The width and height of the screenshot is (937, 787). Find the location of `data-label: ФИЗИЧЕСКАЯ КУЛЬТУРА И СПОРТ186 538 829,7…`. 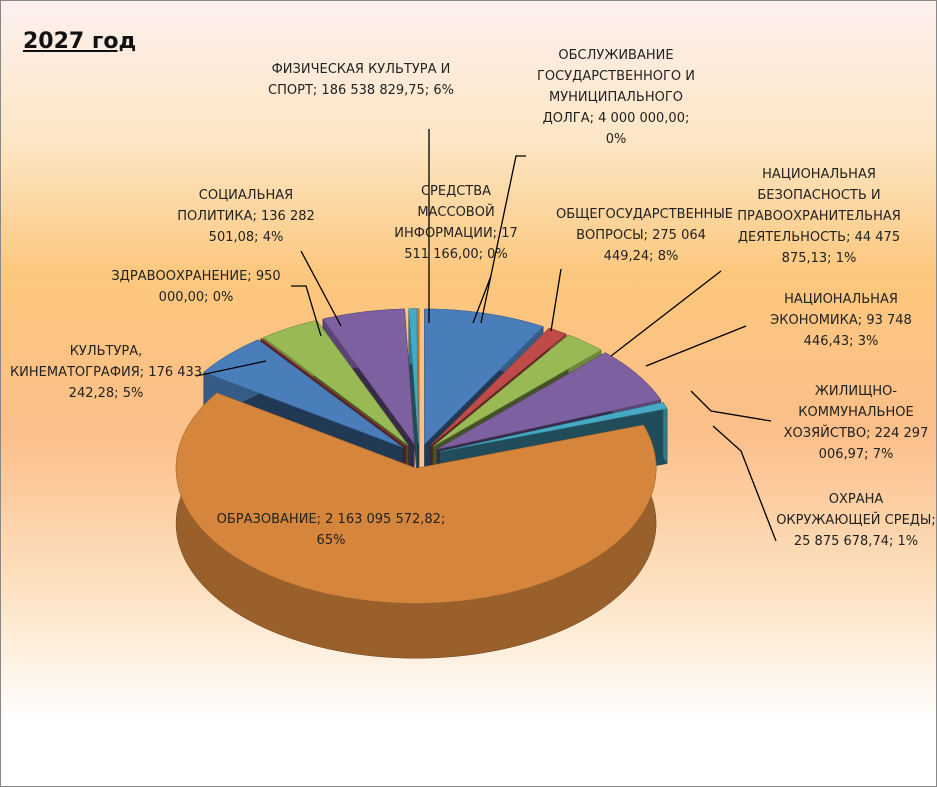

data-label: ФИЗИЧЕСКАЯ КУЛЬТУРА И СПОРТ186 538 829,7… is located at coordinates (361, 80).